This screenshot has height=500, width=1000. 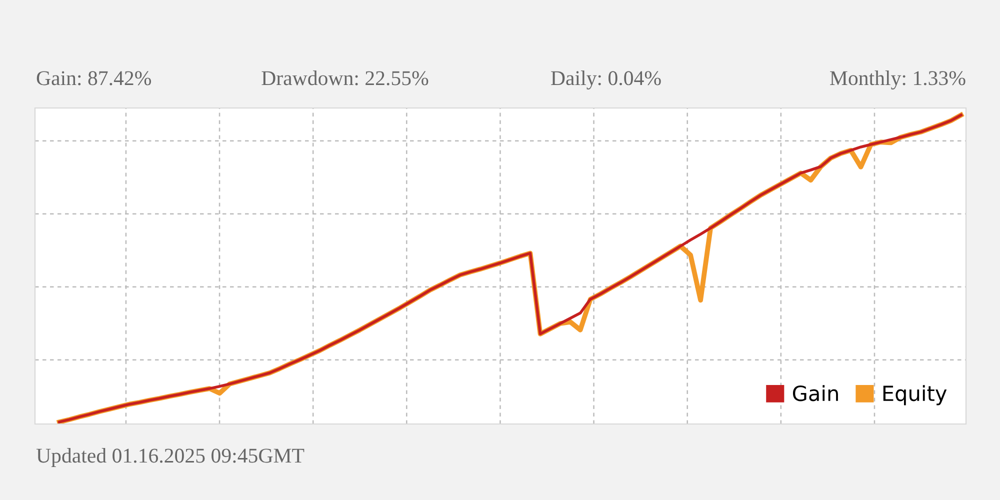 I want to click on text: Gain: 87.42%, so click(x=94, y=78).